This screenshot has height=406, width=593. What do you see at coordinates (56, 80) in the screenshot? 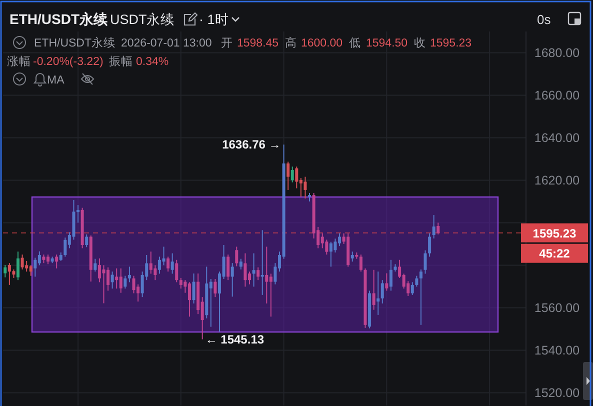
I see `annotation: MA` at bounding box center [56, 80].